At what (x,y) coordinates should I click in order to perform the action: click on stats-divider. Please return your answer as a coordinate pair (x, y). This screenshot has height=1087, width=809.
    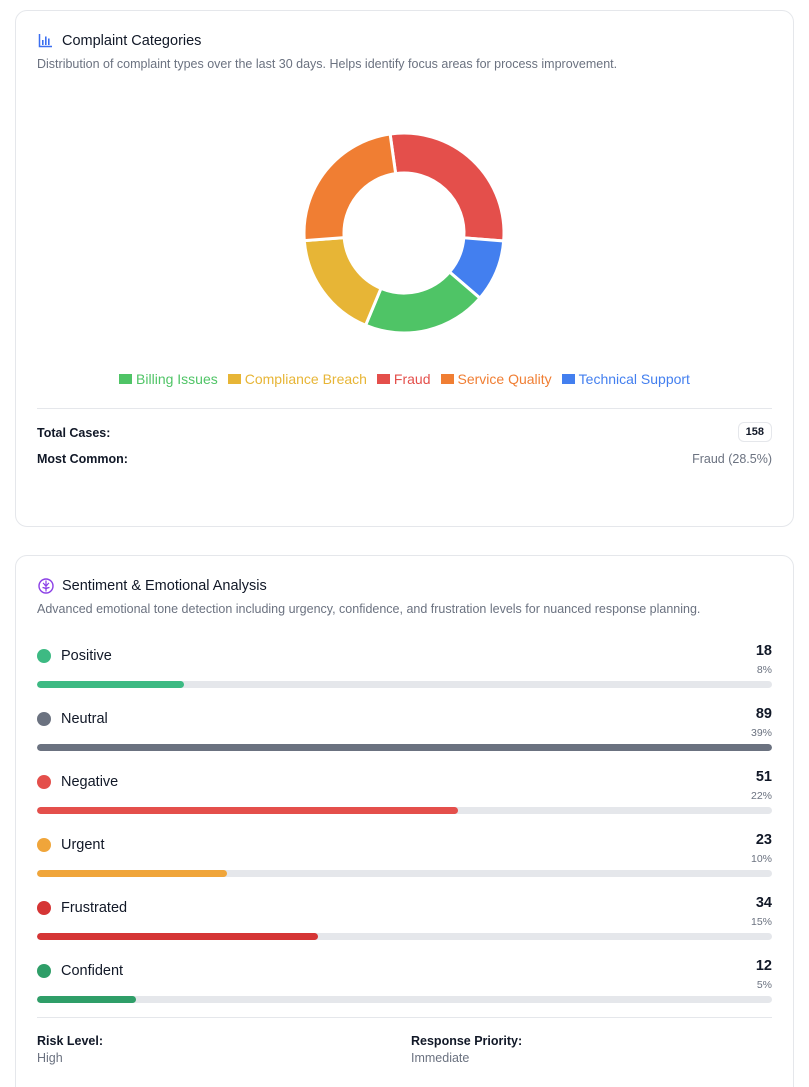
    Looking at the image, I should click on (404, 408).